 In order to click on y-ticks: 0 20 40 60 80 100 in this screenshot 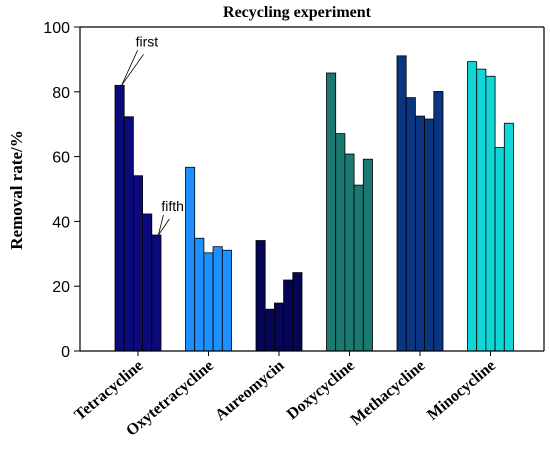, I will do `click(61, 190)`.